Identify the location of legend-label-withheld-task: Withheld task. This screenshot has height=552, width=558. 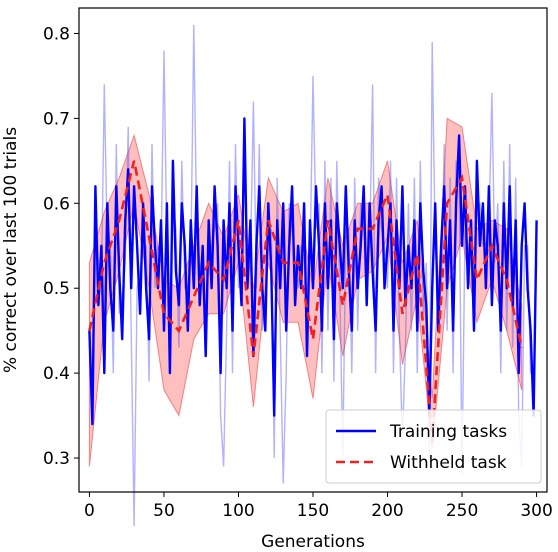
(448, 463).